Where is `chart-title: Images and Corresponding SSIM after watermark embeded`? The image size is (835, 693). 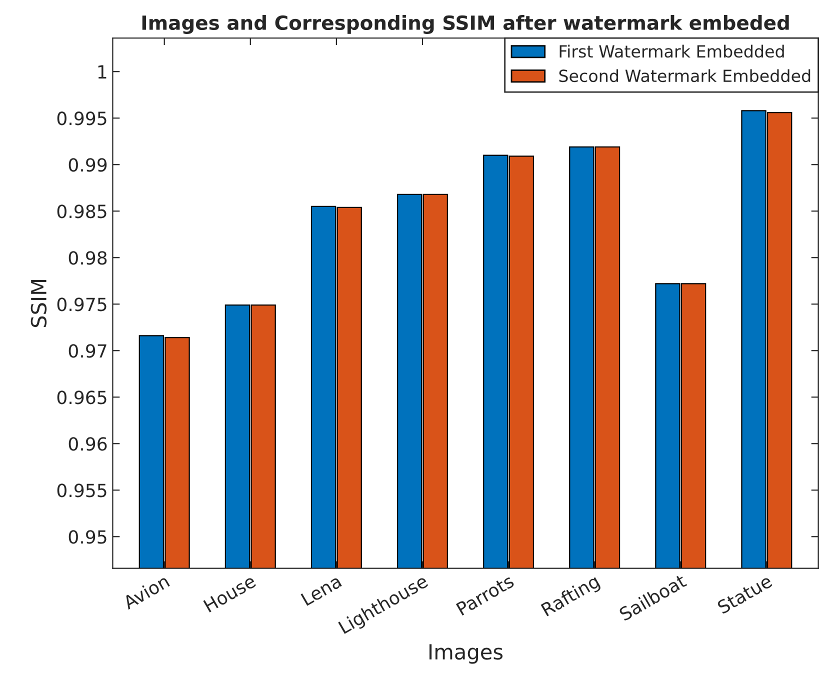 chart-title: Images and Corresponding SSIM after watermark embeded is located at coordinates (465, 24).